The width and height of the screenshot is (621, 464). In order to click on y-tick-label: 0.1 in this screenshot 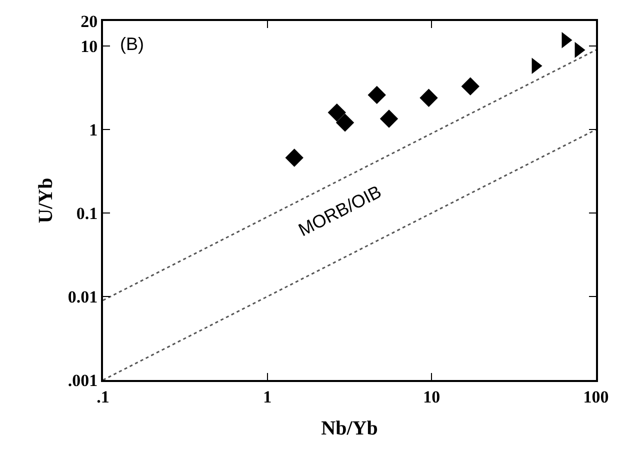, I will do `click(87, 214)`.